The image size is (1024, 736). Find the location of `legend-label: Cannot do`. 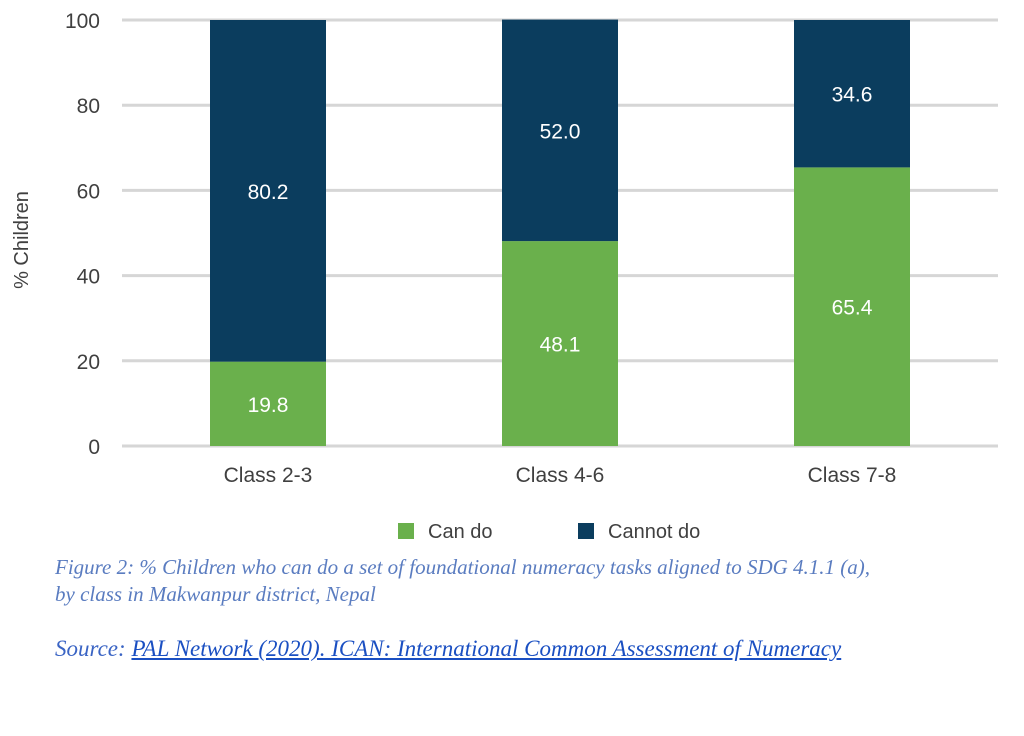

legend-label: Cannot do is located at coordinates (654, 532).